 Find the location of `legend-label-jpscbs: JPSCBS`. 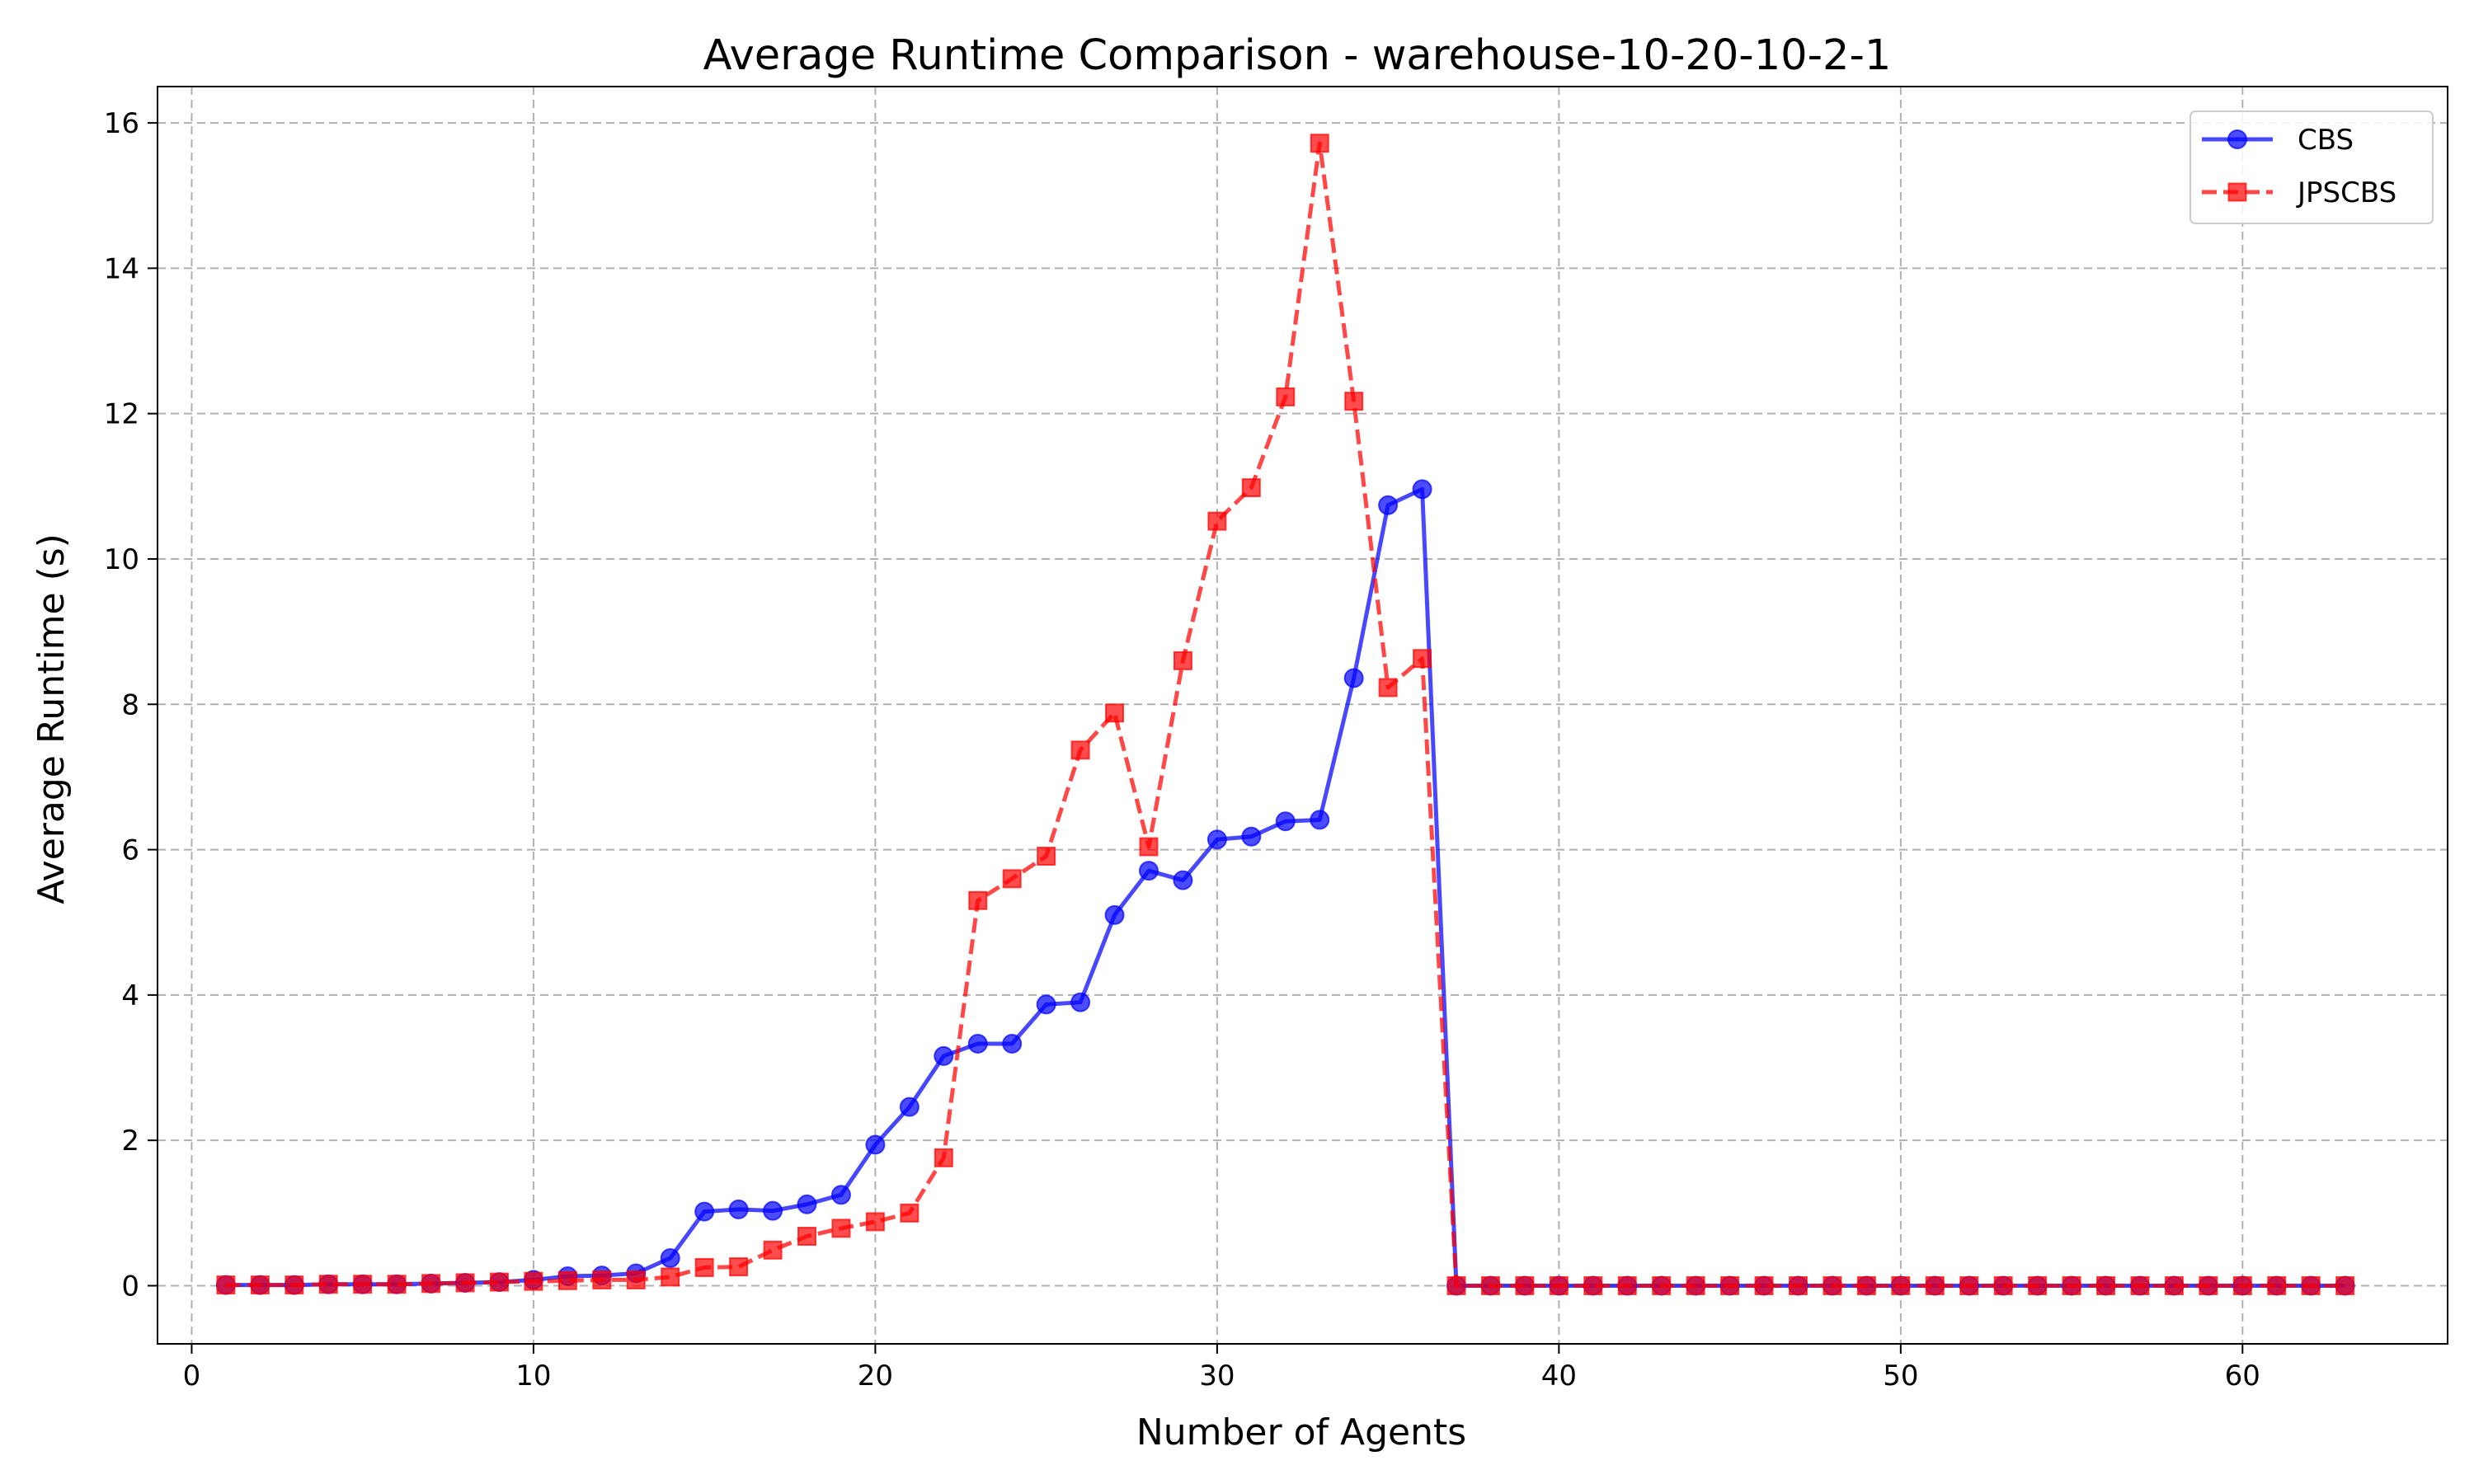

legend-label-jpscbs: JPSCBS is located at coordinates (2346, 192).